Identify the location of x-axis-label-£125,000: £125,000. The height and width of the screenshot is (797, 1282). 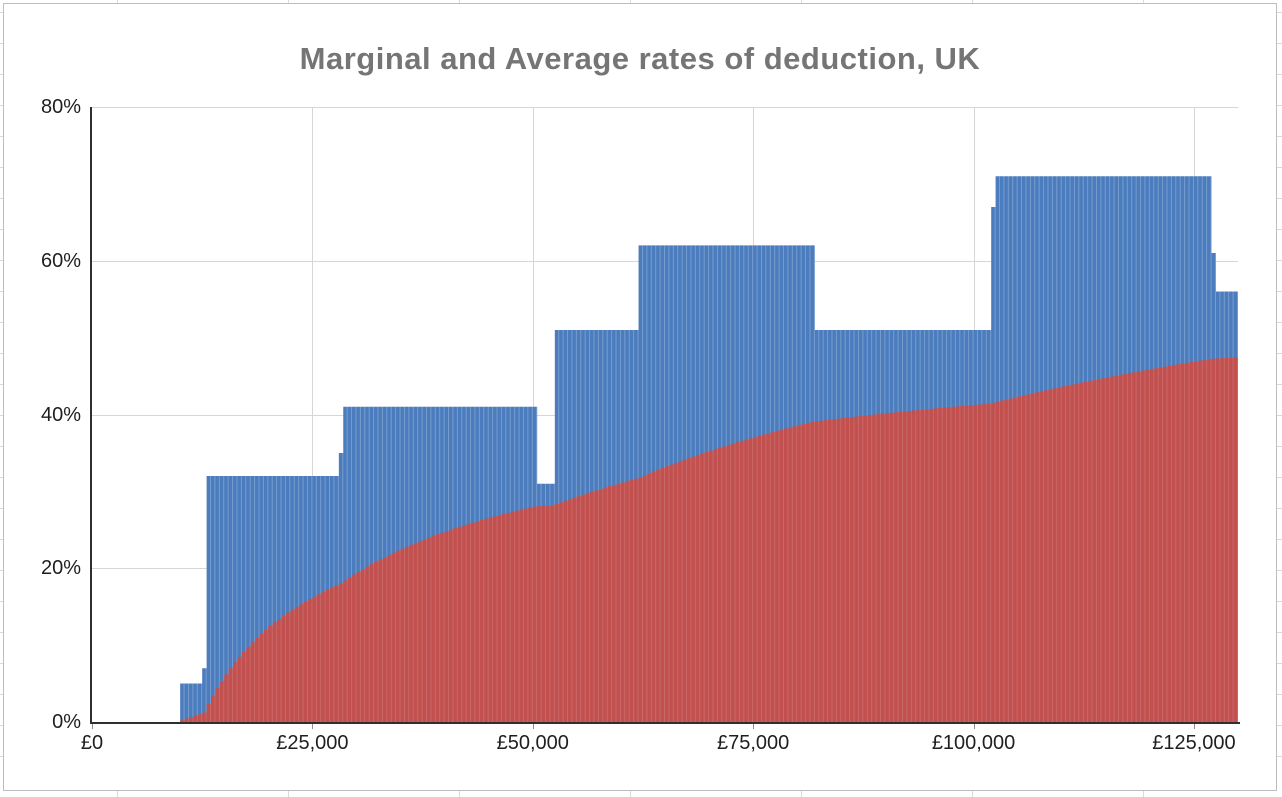
(1194, 743).